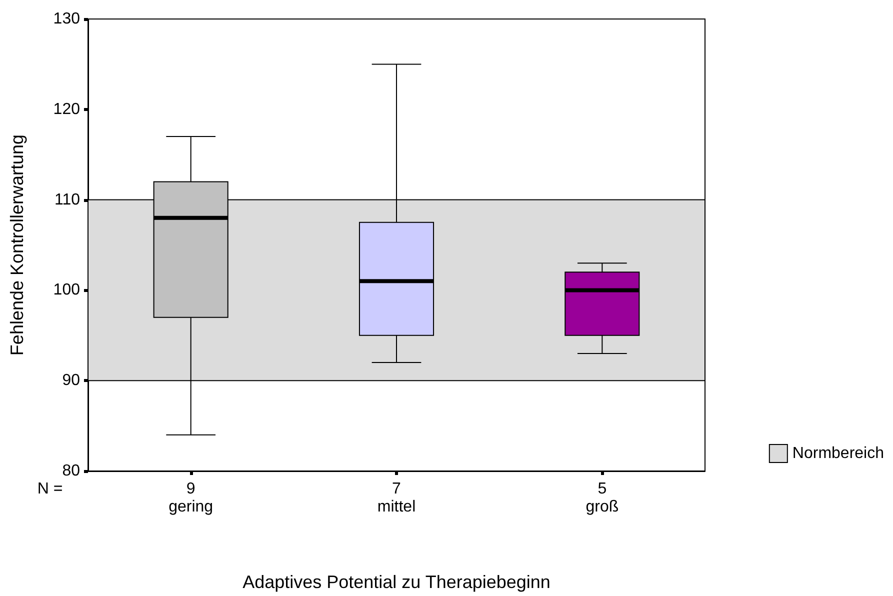 The height and width of the screenshot is (596, 893). Describe the element at coordinates (67, 199) in the screenshot. I see `y-tick-label: 110` at that location.